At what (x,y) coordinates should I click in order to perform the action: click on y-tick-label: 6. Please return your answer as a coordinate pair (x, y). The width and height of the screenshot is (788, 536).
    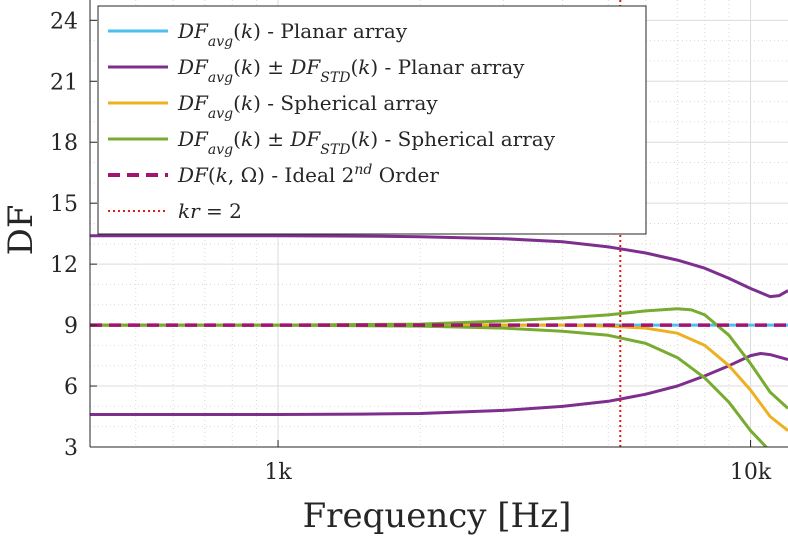
    Looking at the image, I should click on (71, 387).